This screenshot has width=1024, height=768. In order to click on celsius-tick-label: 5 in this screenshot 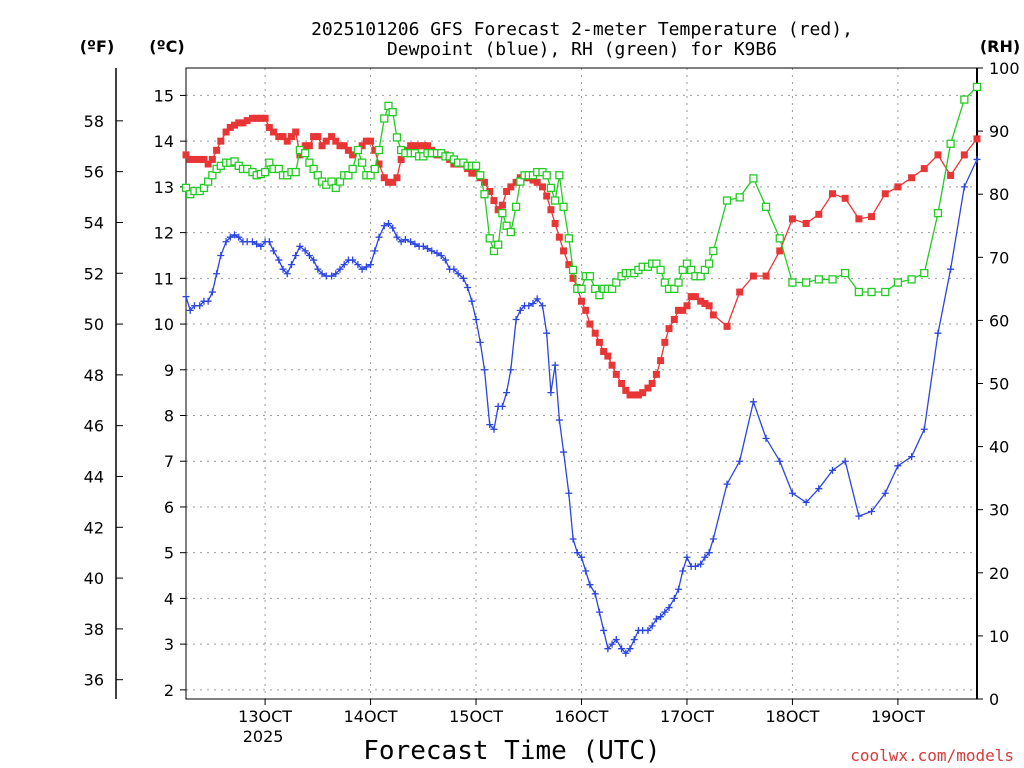, I will do `click(169, 553)`.